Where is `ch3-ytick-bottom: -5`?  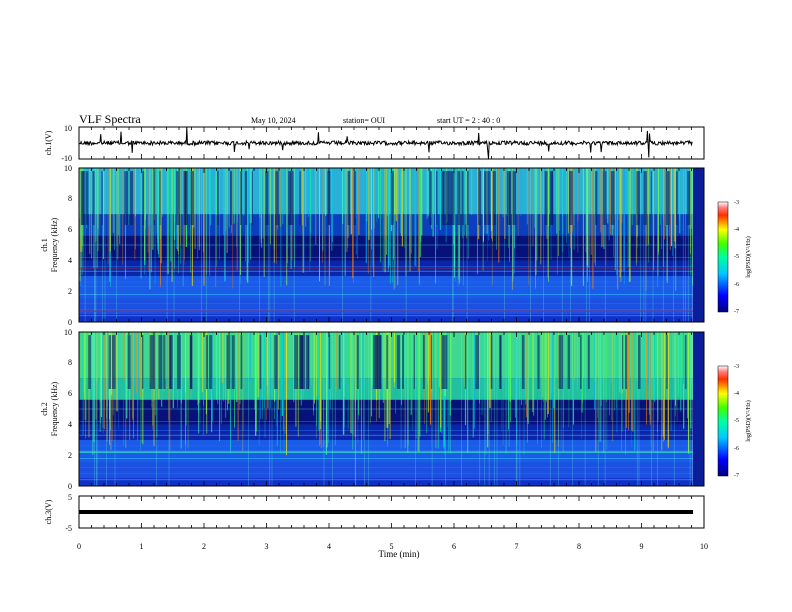 ch3-ytick-bottom: -5 is located at coordinates (68, 528).